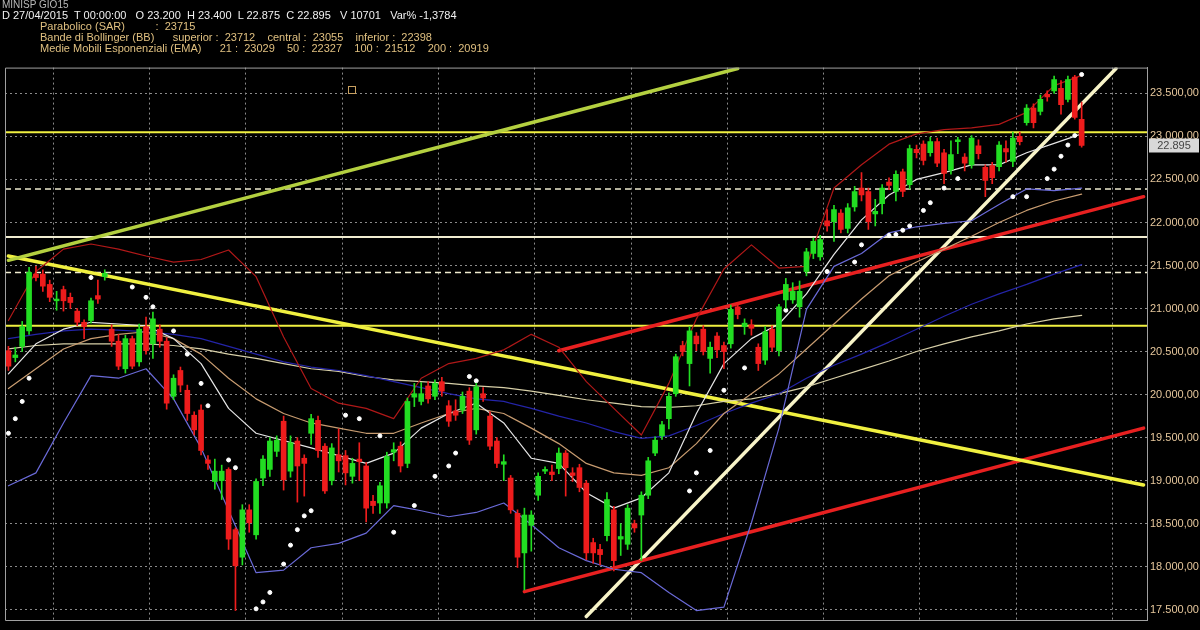 This screenshot has height=630, width=1200. What do you see at coordinates (264, 48) in the screenshot?
I see `text: Medie Mobili Esponenziali (EMA) 21 : 23029 50 : 22327 100 : 21512 200 : 20919` at bounding box center [264, 48].